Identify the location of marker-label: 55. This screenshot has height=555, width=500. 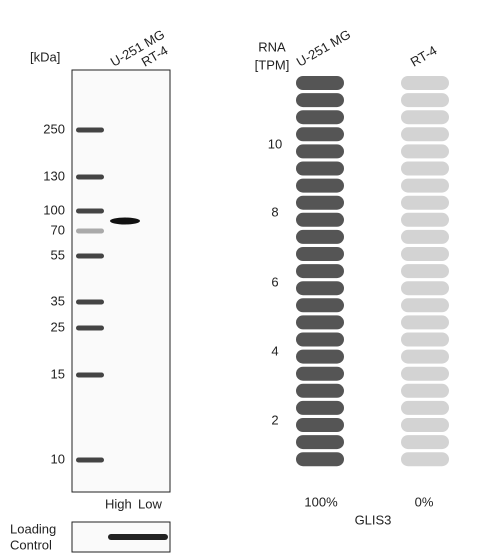
(58, 254).